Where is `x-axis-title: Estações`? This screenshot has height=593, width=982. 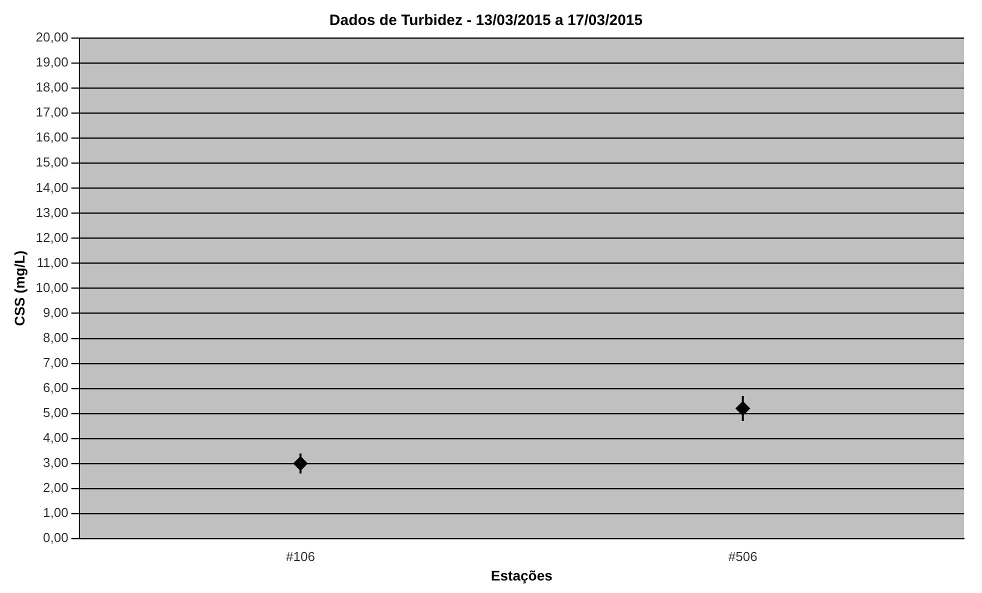
x-axis-title: Estações is located at coordinates (521, 575).